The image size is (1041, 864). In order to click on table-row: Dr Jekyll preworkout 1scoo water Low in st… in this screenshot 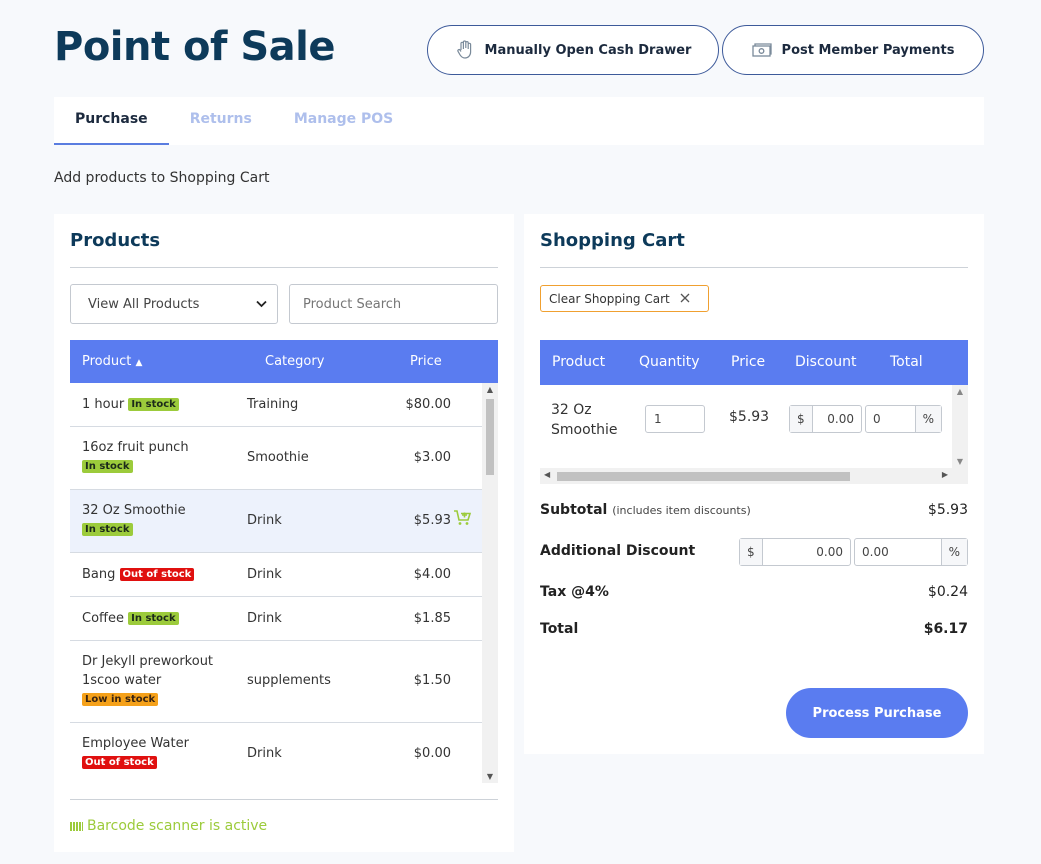, I will do `click(276, 682)`.